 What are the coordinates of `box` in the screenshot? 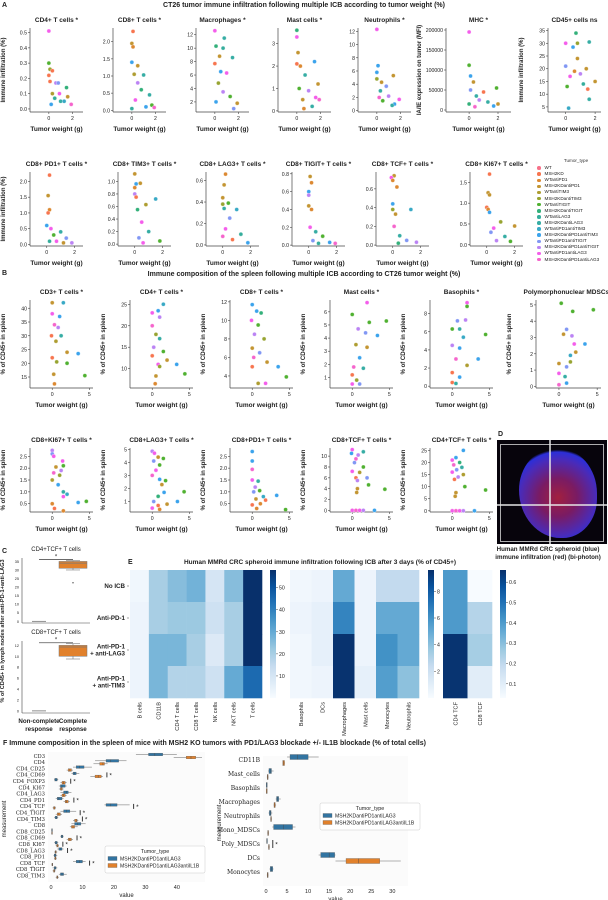 It's located at (73, 651).